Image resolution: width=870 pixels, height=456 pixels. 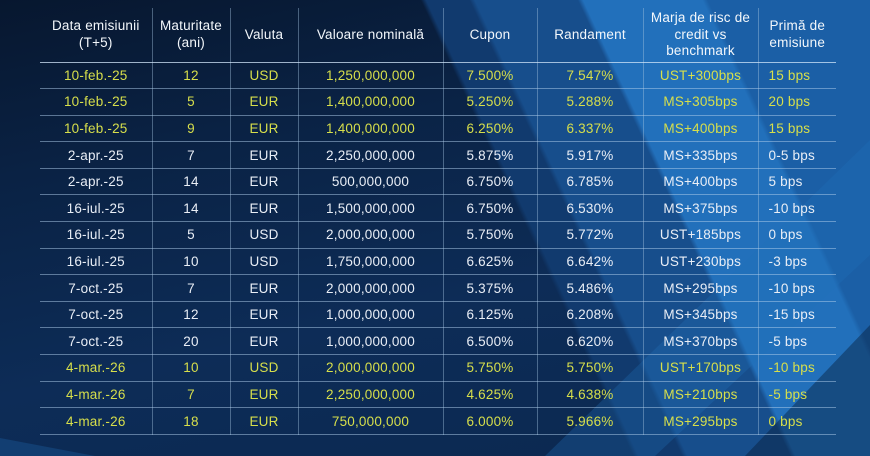 I want to click on cell-nominal: 1,250,000,000, so click(x=371, y=76).